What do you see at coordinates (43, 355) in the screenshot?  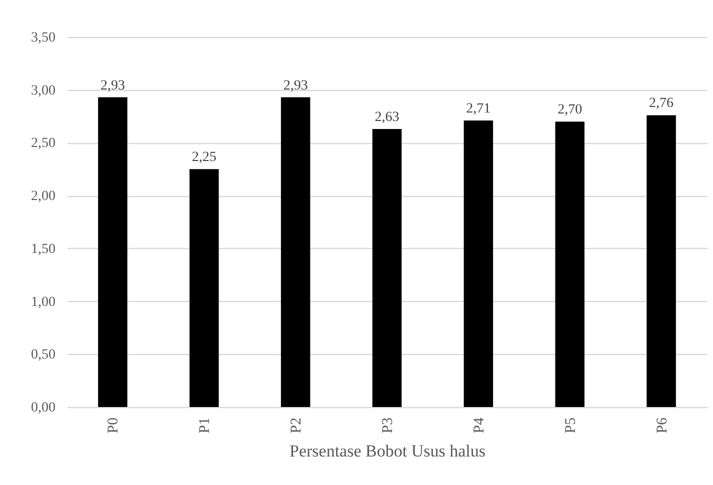 I see `y-tick-label: 0,50` at bounding box center [43, 355].